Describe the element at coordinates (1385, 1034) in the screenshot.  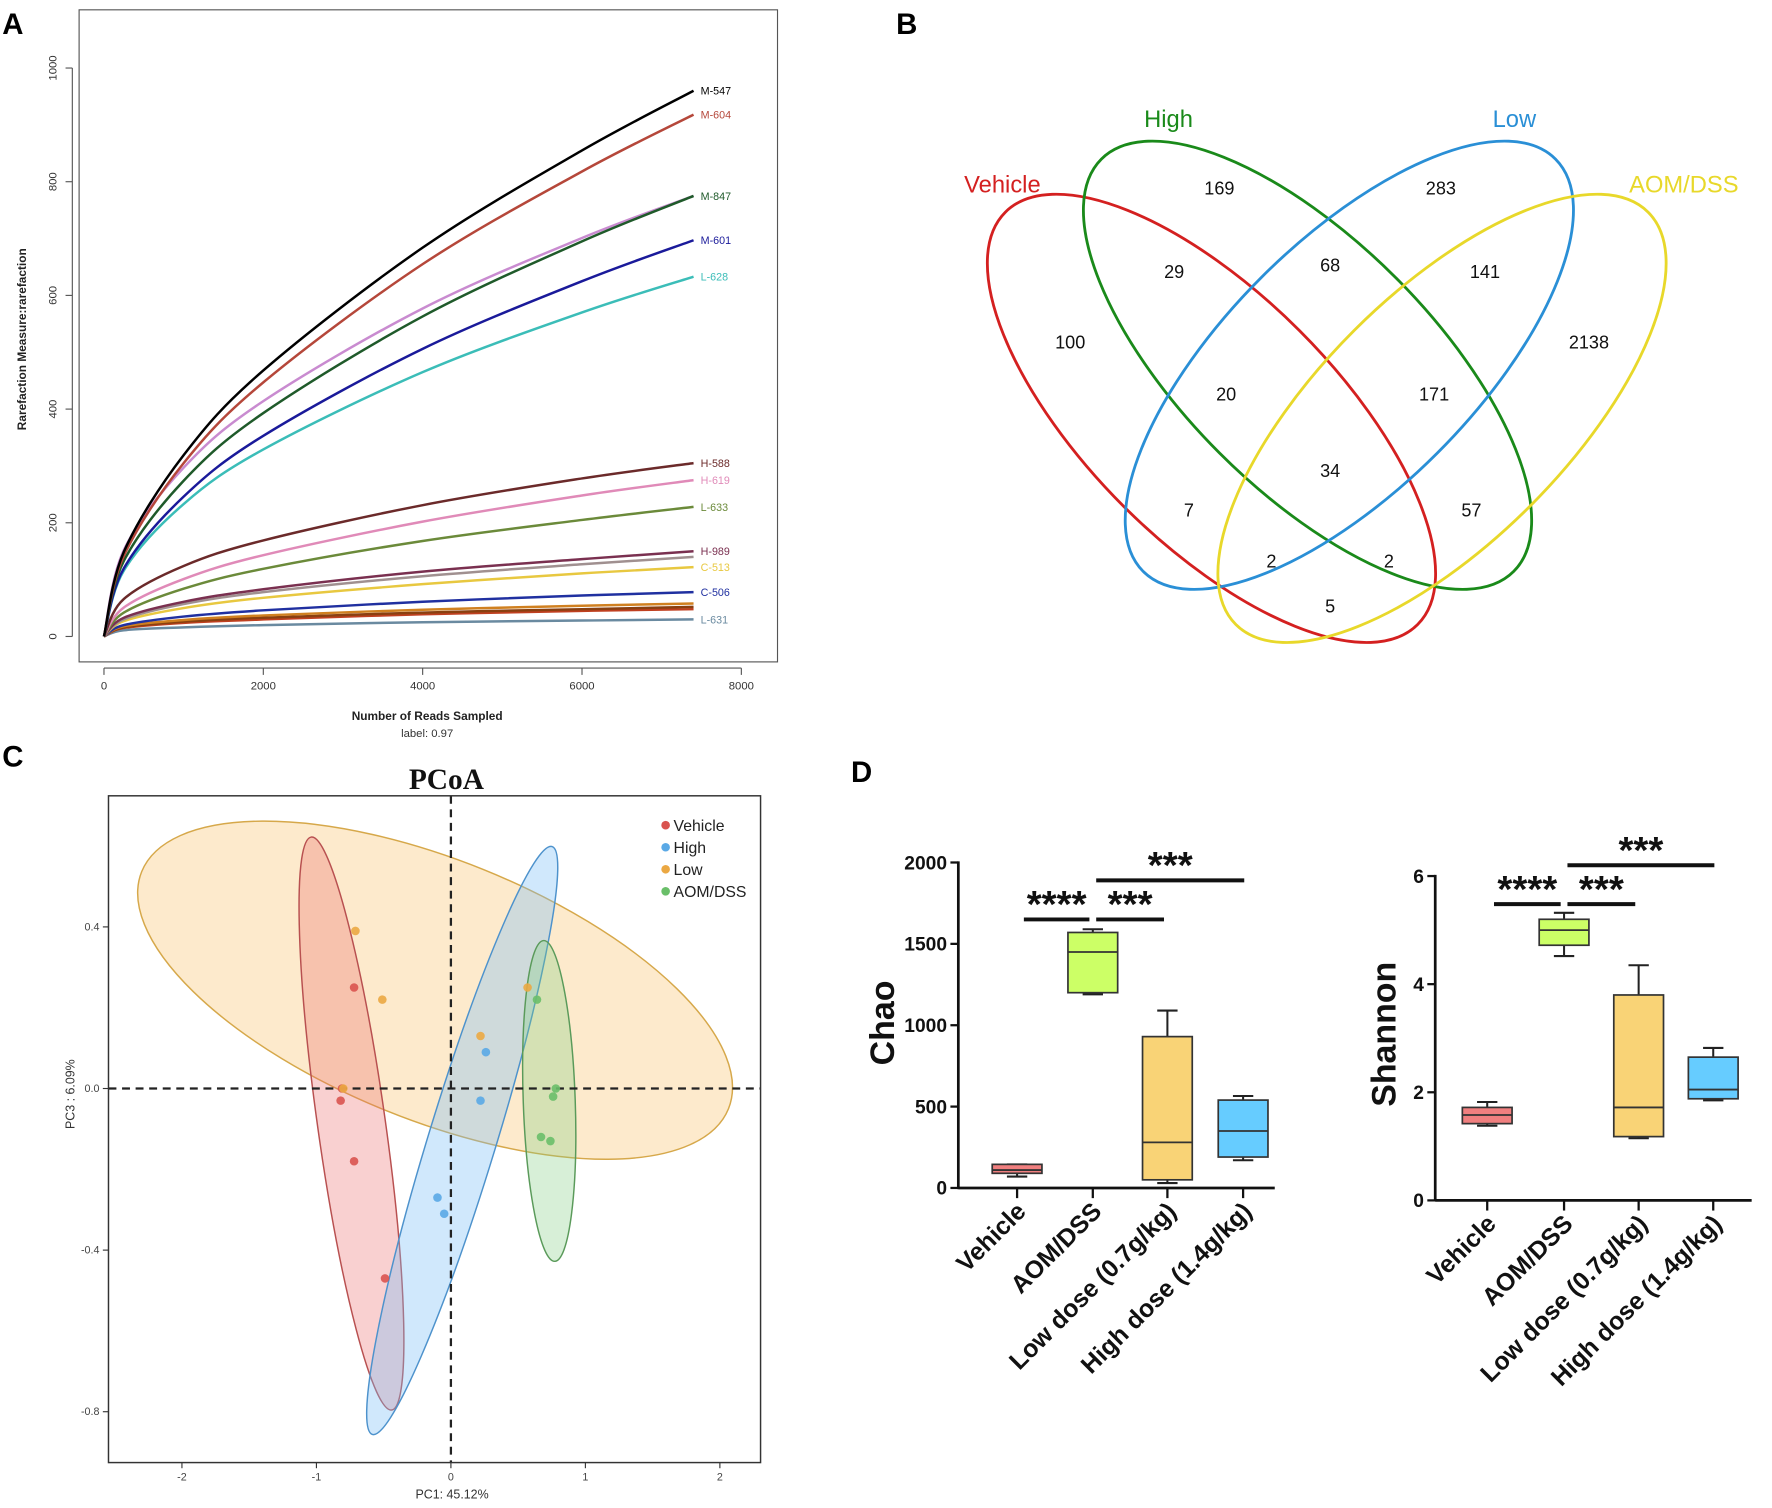
I see `y-axis-title: Shannon` at that location.